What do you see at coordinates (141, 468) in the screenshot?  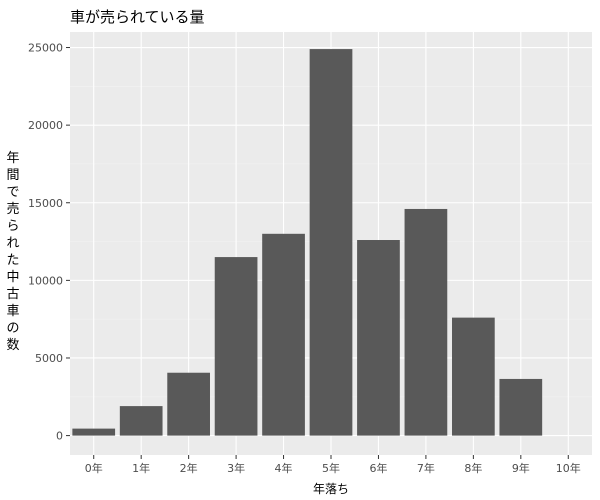 I see `x-tick-label: 1年` at bounding box center [141, 468].